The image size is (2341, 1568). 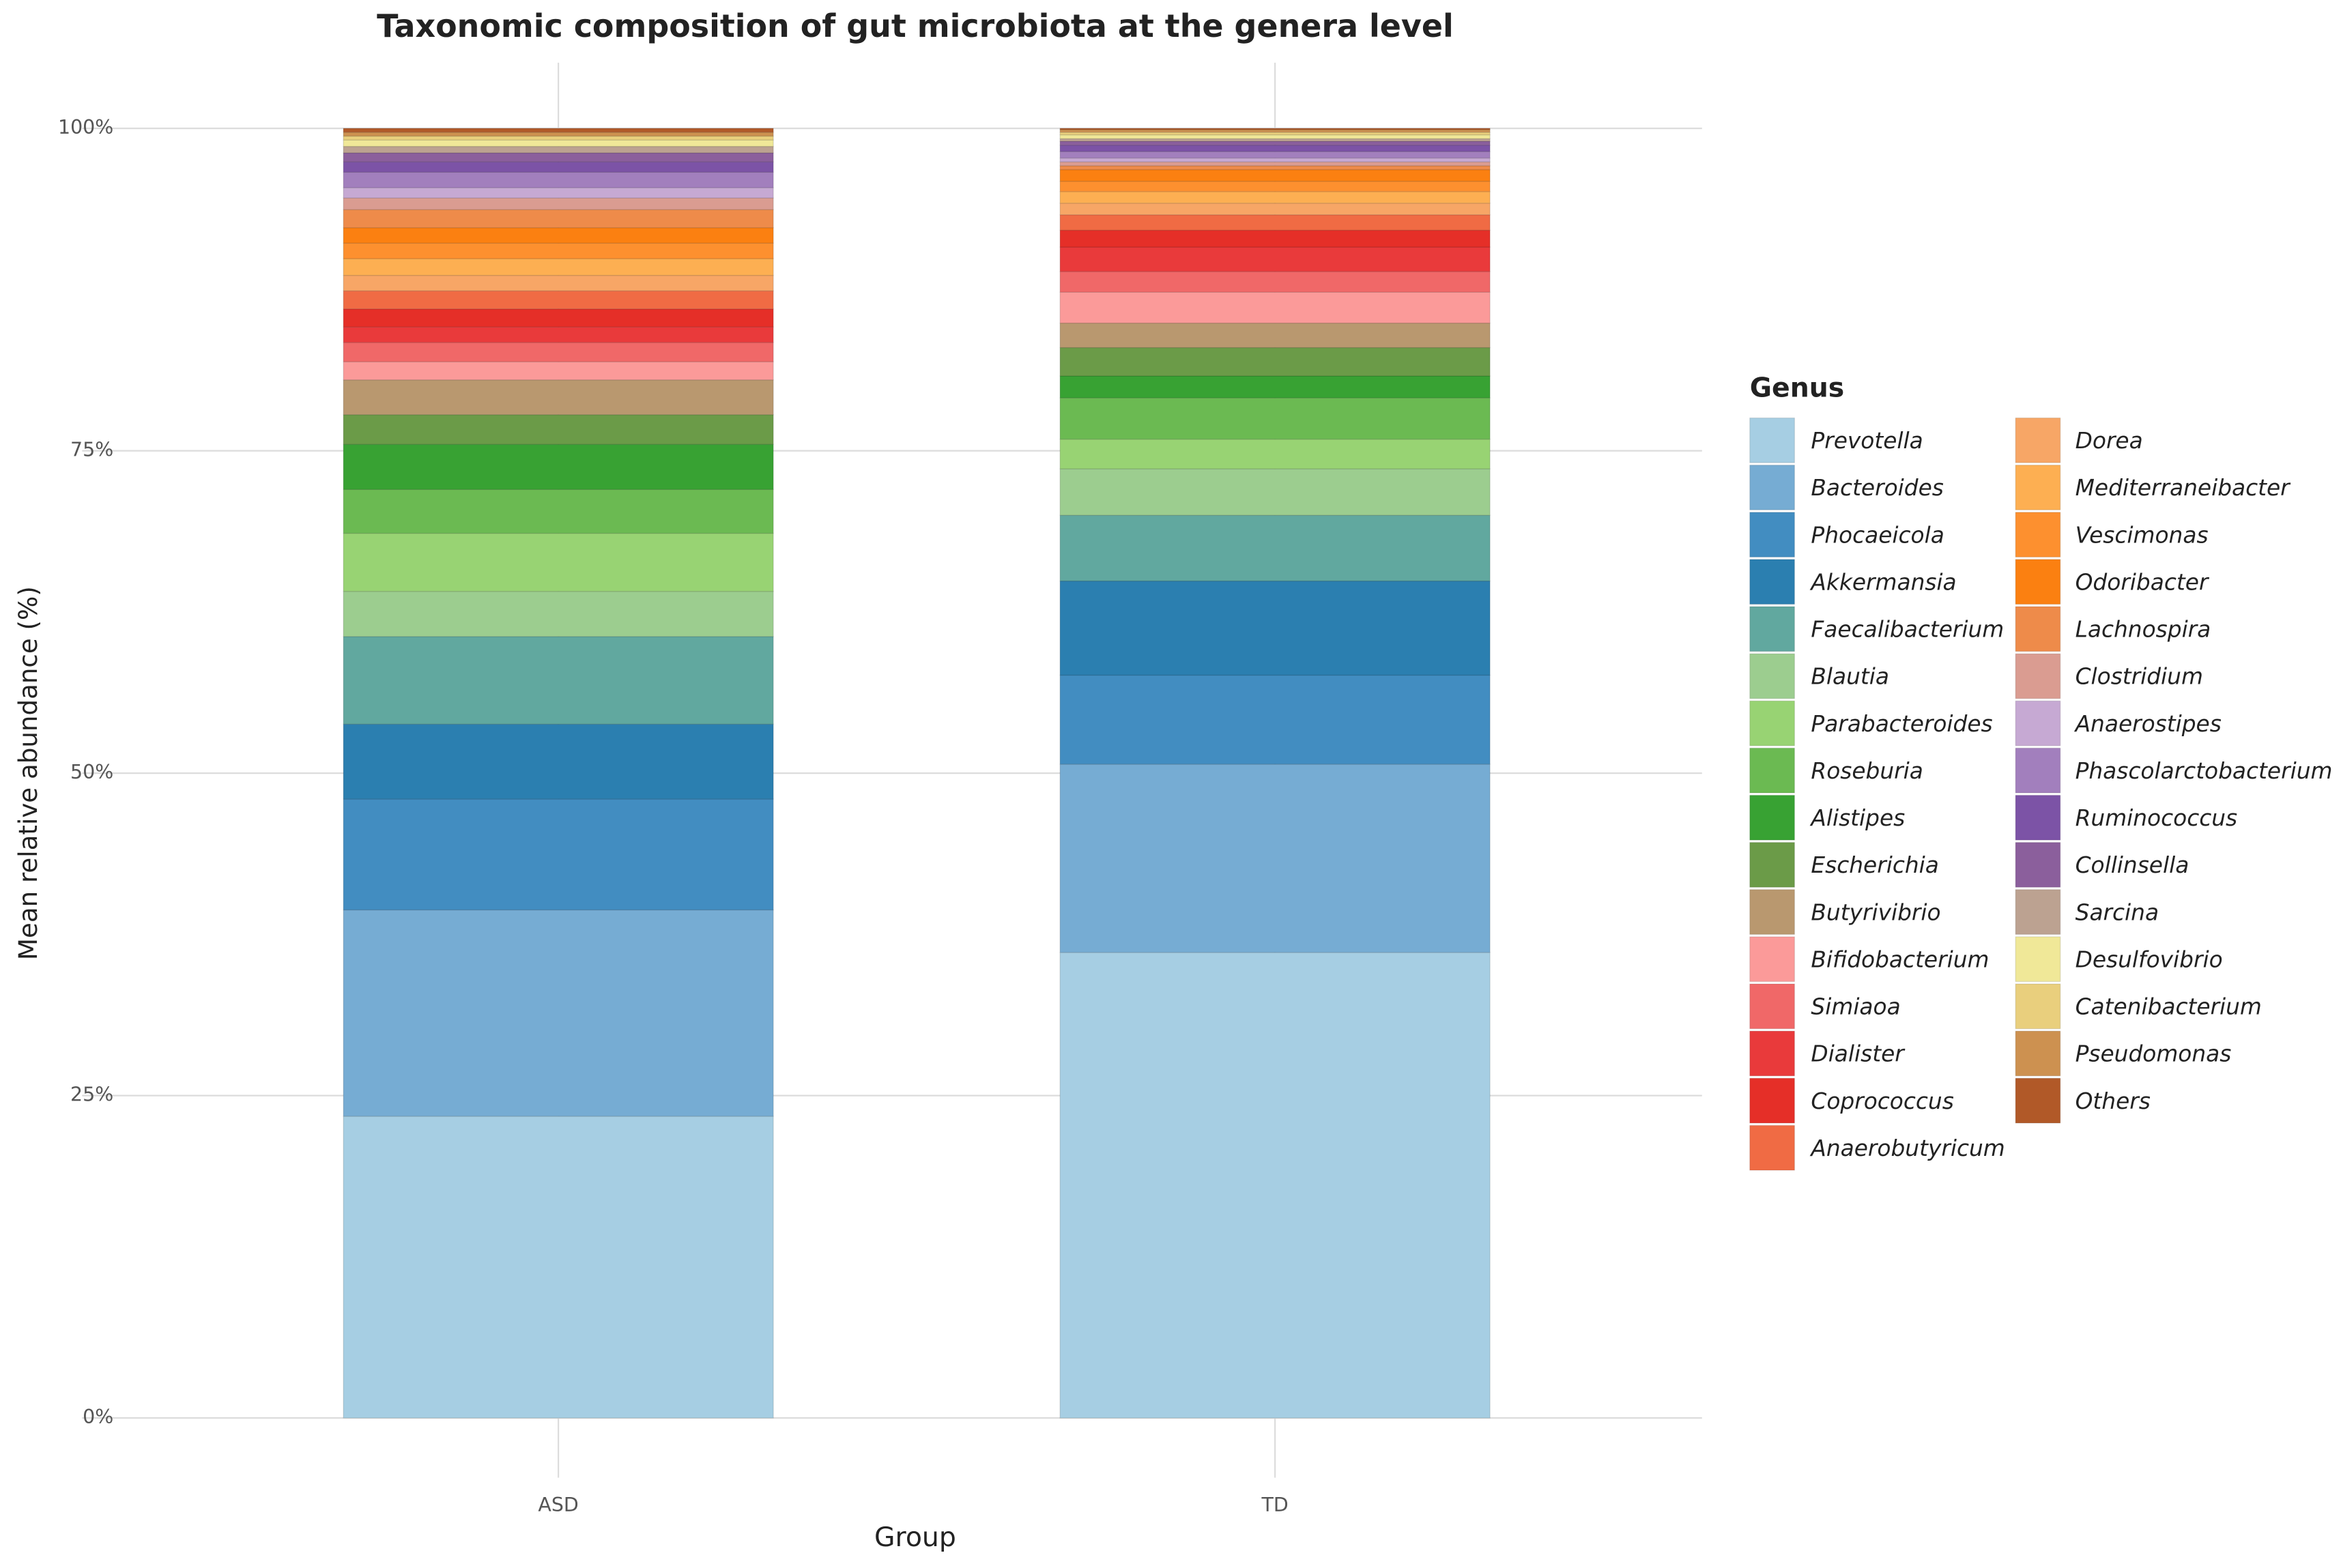 I want to click on legend-label: Mediterraneibacter, so click(x=2184, y=488).